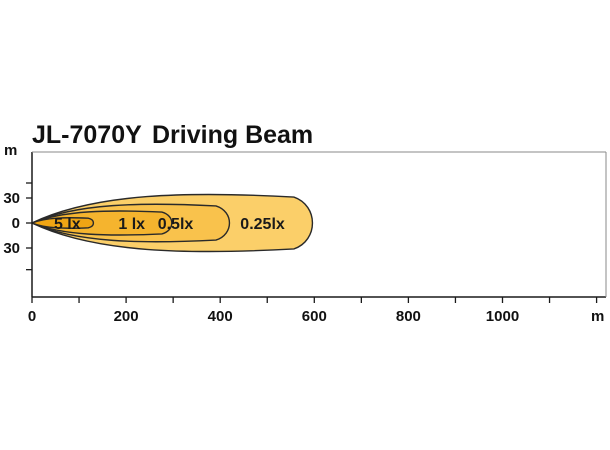 This screenshot has width=610, height=450. I want to click on chart-title: JL-7070Y, so click(87, 135).